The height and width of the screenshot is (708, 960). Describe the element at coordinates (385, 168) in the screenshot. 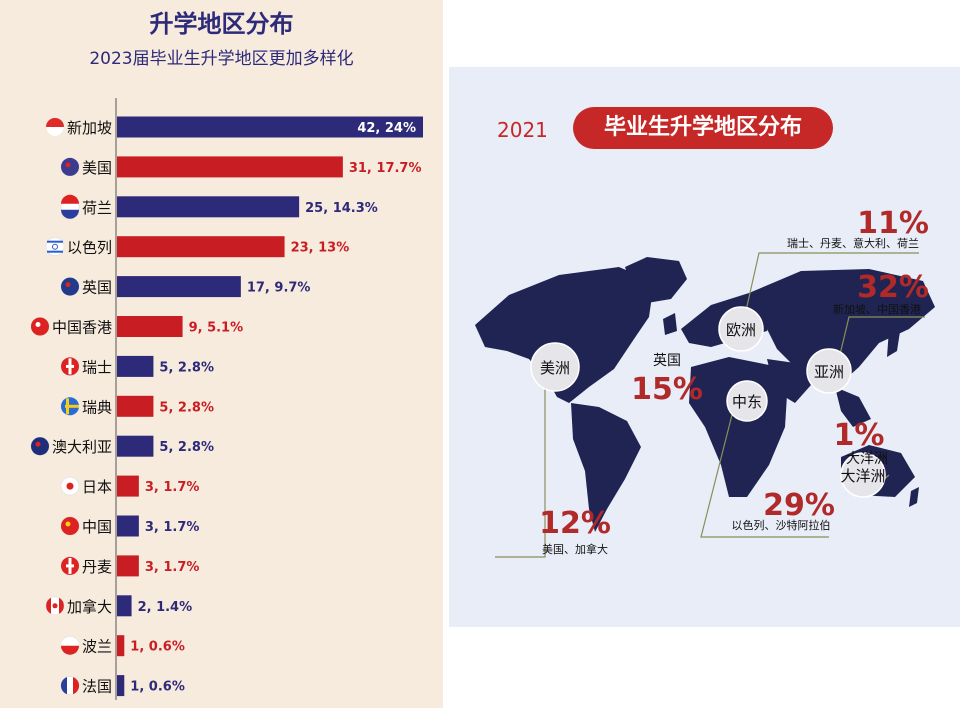

I see `data-label: 31, 17.7%` at that location.